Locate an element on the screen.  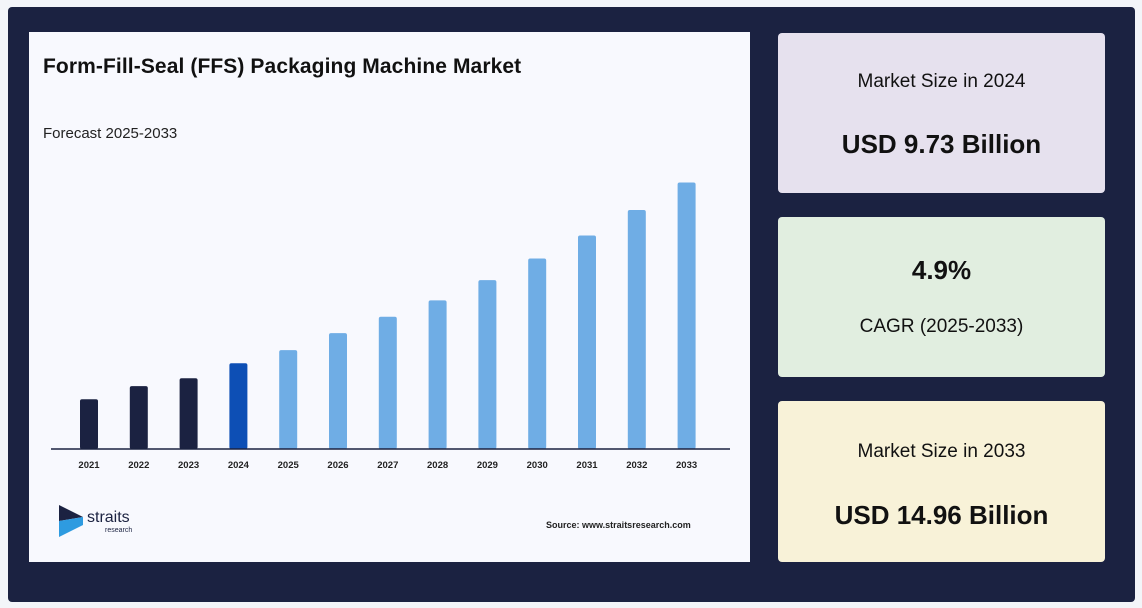
bar-2024 is located at coordinates (238, 406).